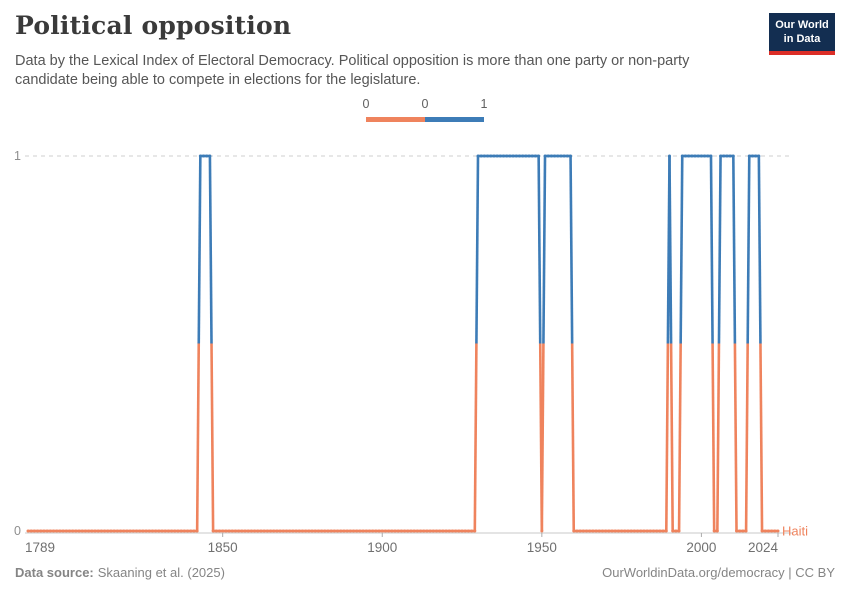 The image size is (850, 600). I want to click on legend-bar-one, so click(454, 119).